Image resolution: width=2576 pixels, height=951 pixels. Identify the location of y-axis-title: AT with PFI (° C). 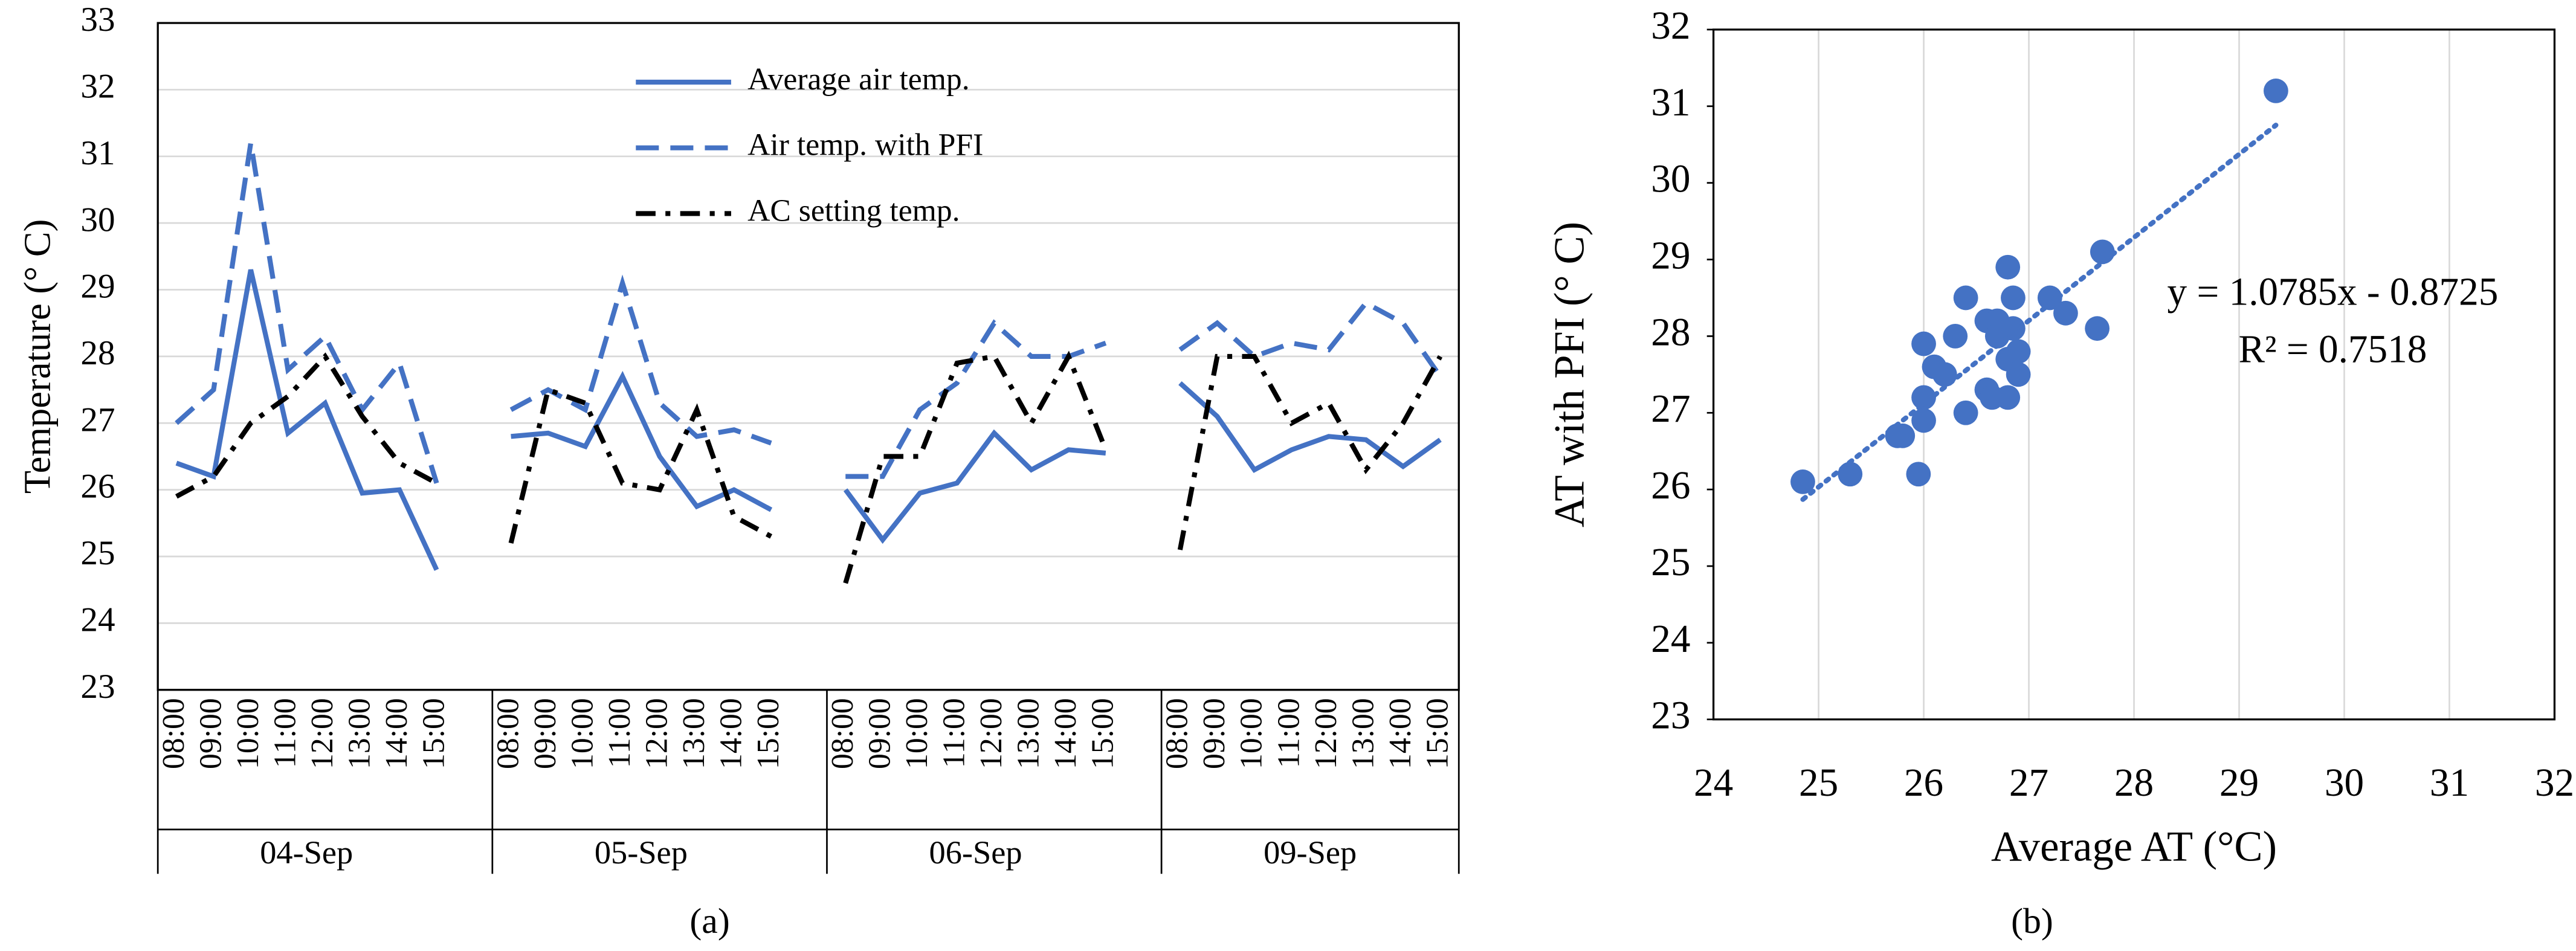
(1569, 374).